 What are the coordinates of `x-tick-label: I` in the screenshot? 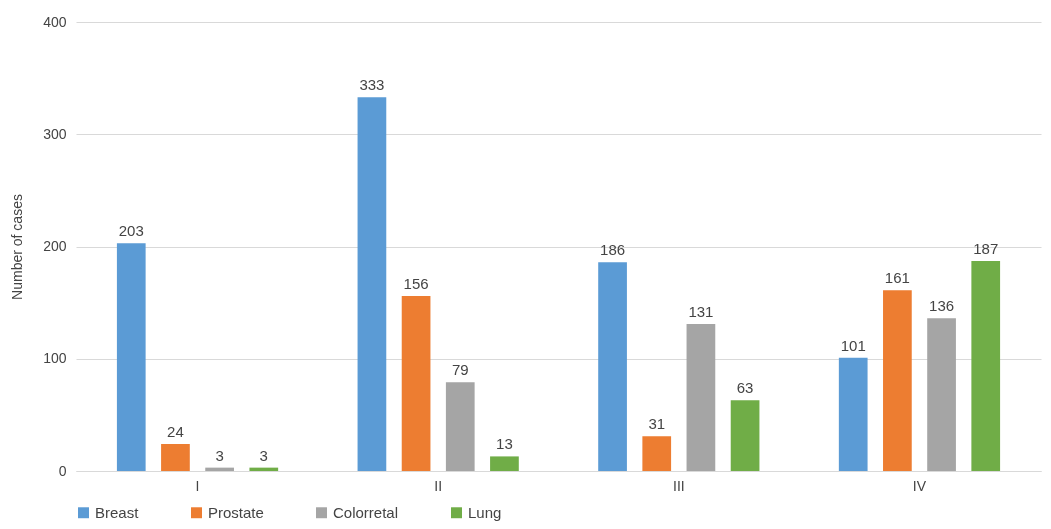 It's located at (197, 485).